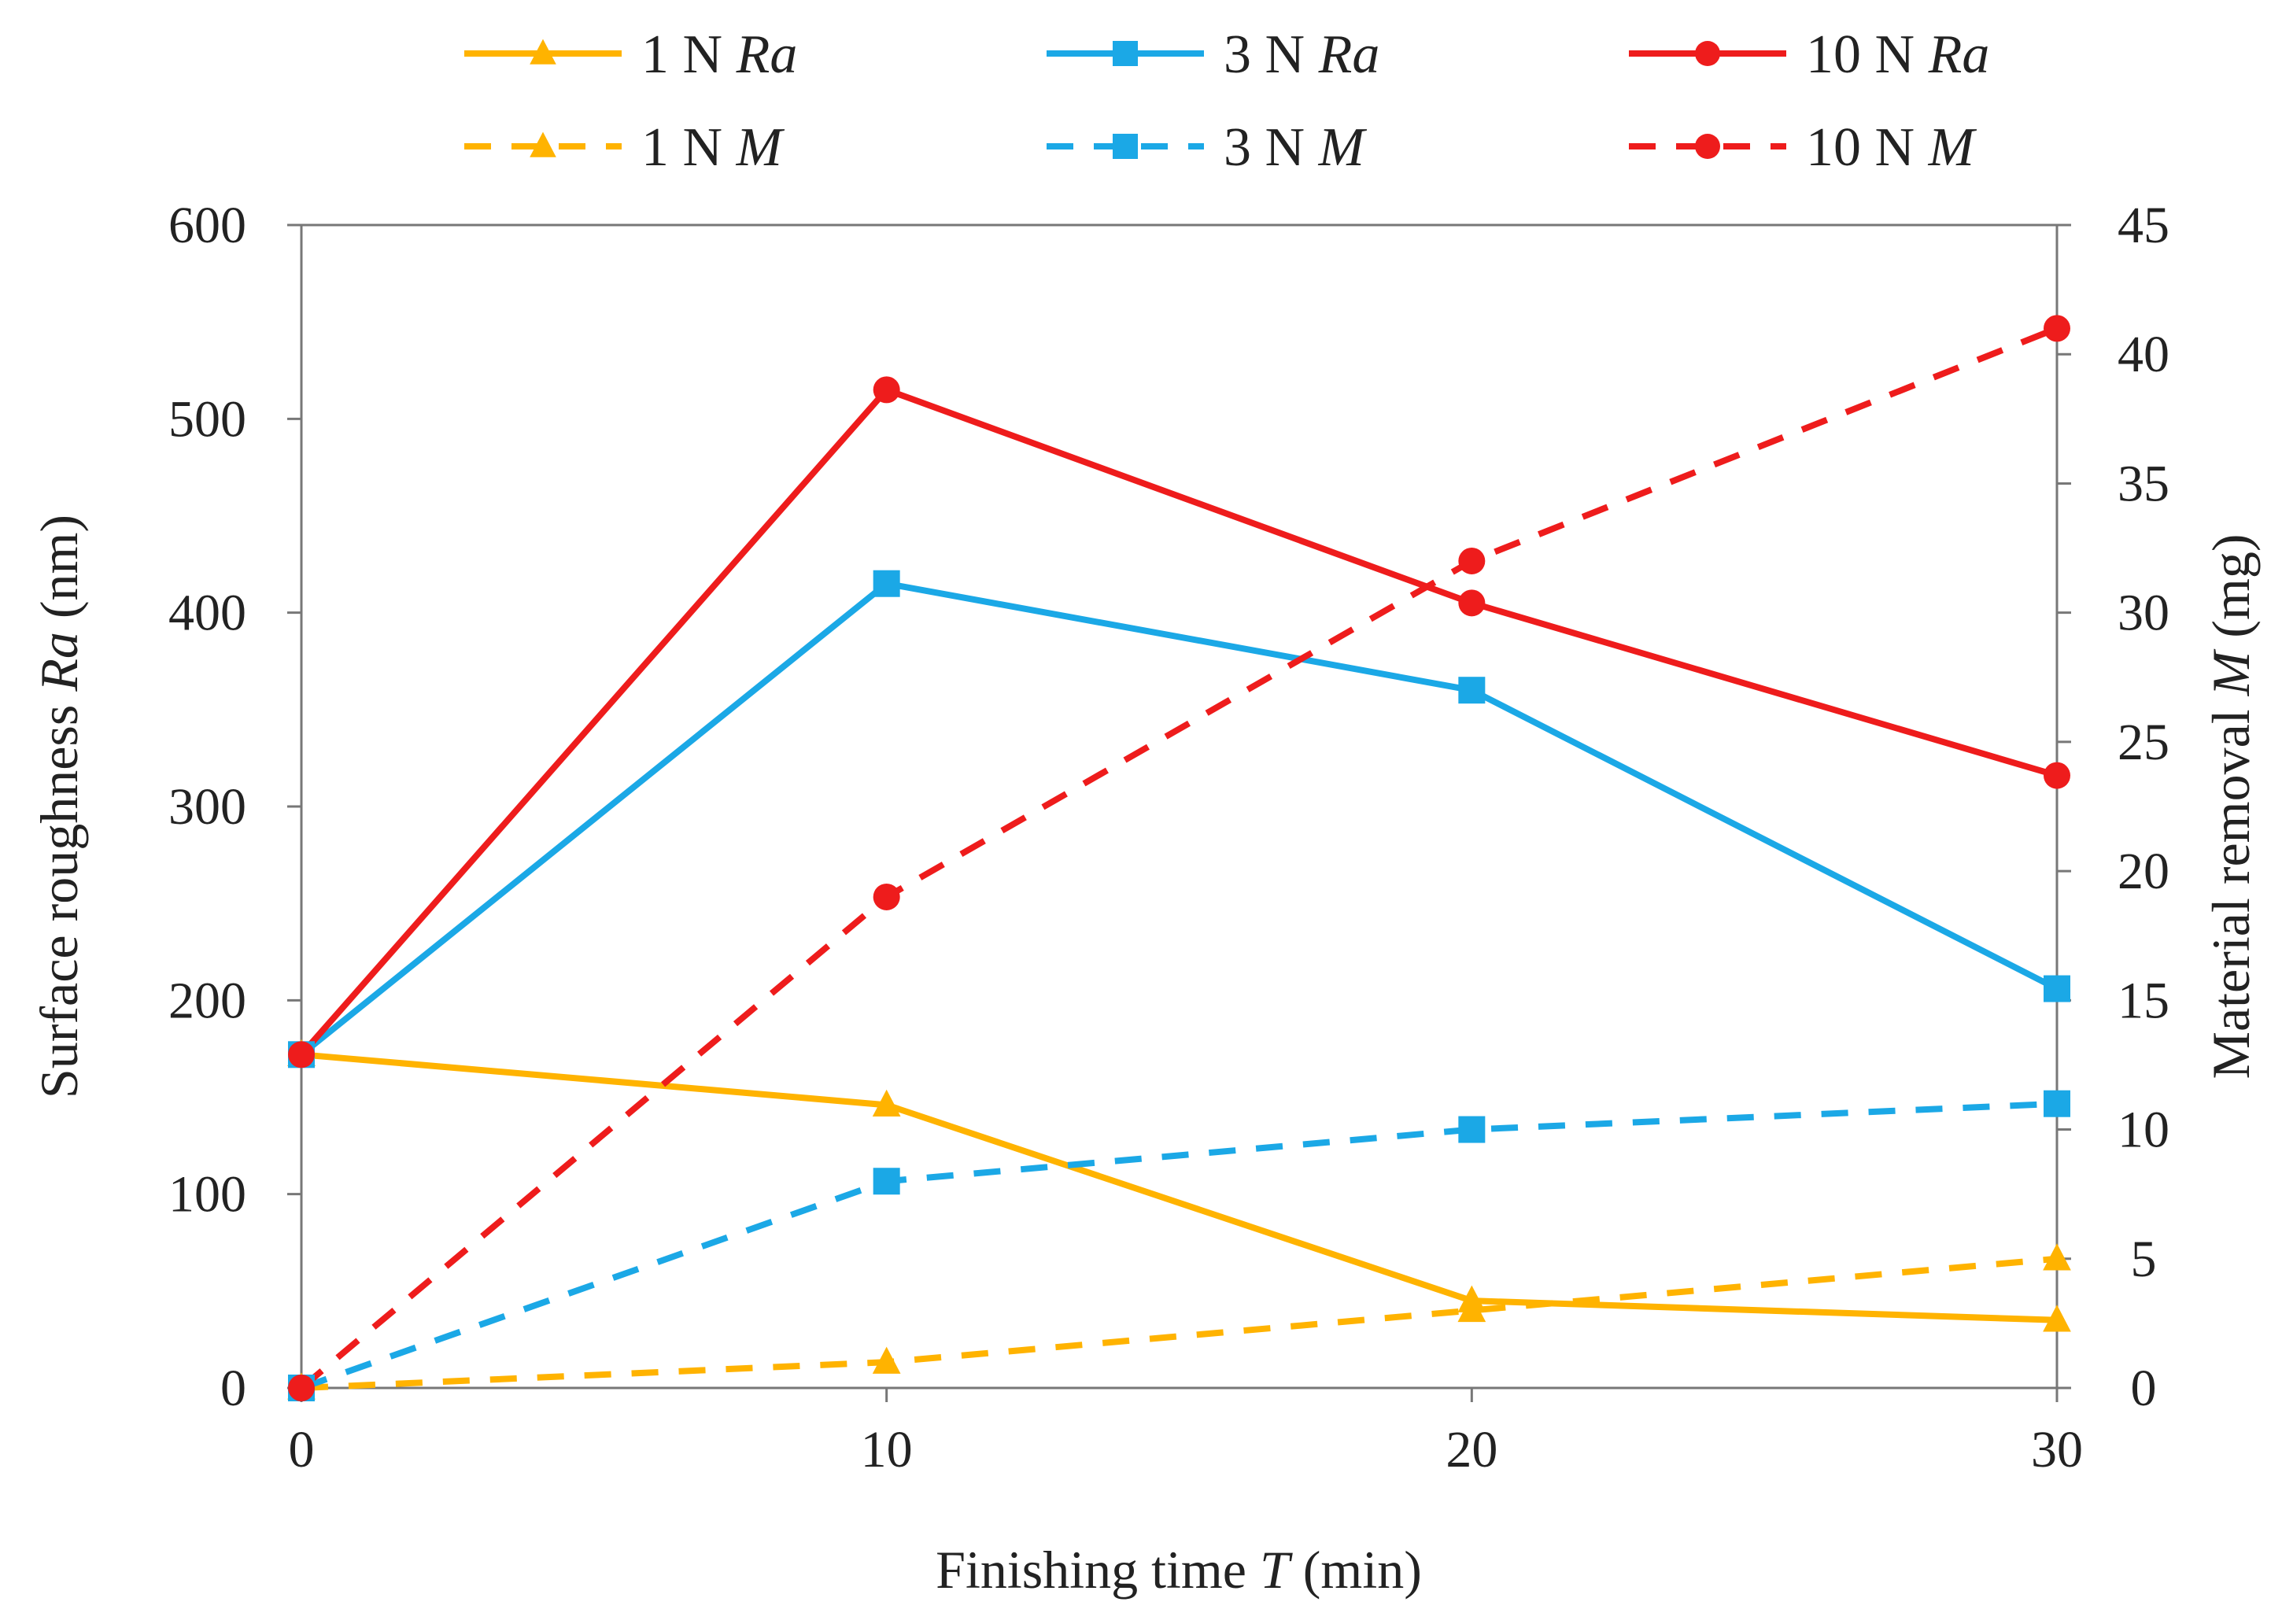 Image resolution: width=2282 pixels, height=1624 pixels. I want to click on legend-label: 10 N M, so click(1891, 147).